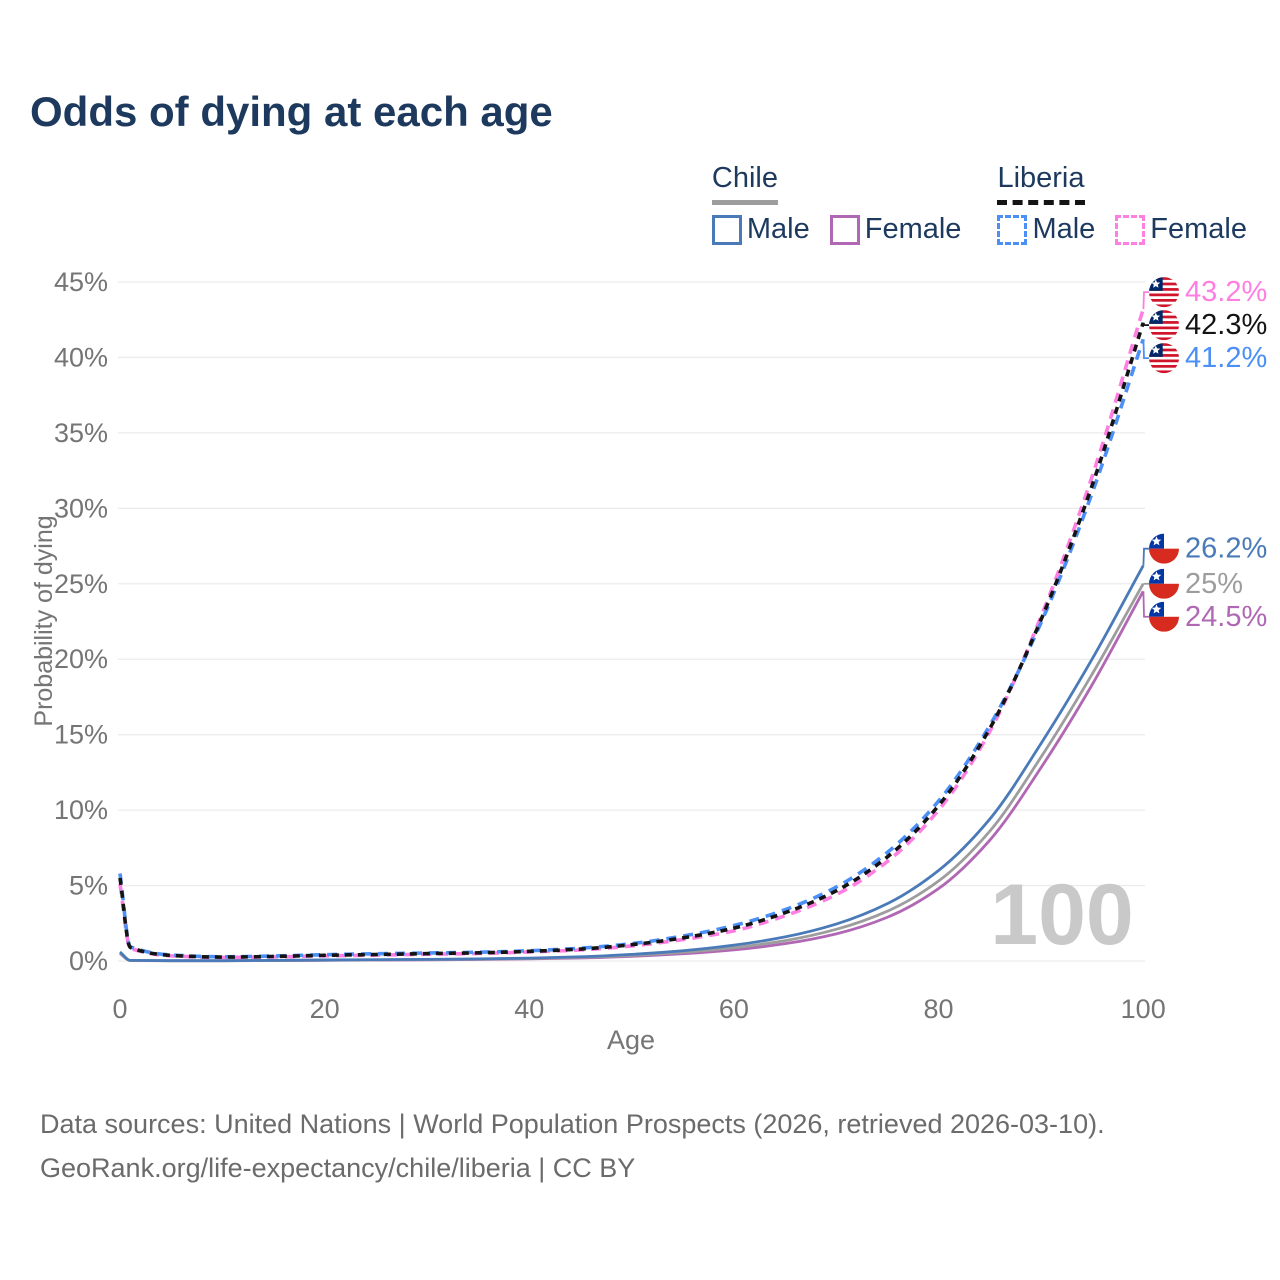 The height and width of the screenshot is (1280, 1280). Describe the element at coordinates (325, 1009) in the screenshot. I see `x-tick-label: 20` at that location.